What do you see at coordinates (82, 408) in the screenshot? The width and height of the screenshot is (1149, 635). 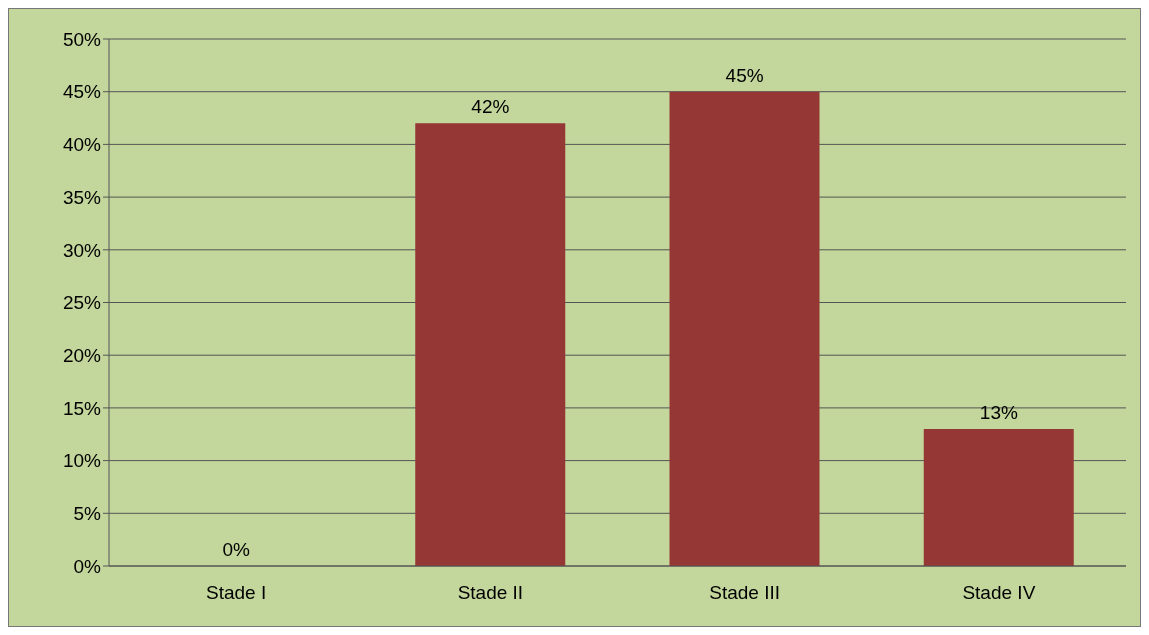 I see `y-tick-label: 15%` at bounding box center [82, 408].